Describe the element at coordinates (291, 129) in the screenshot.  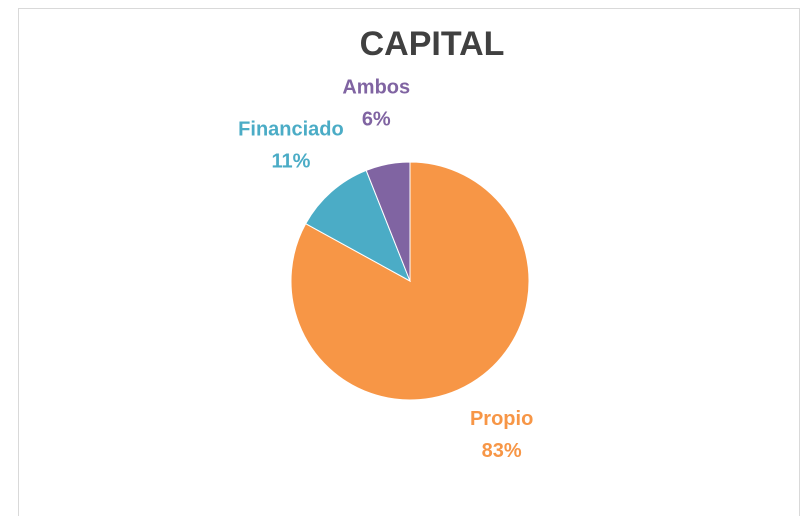
I see `slice-label: Financiado` at that location.